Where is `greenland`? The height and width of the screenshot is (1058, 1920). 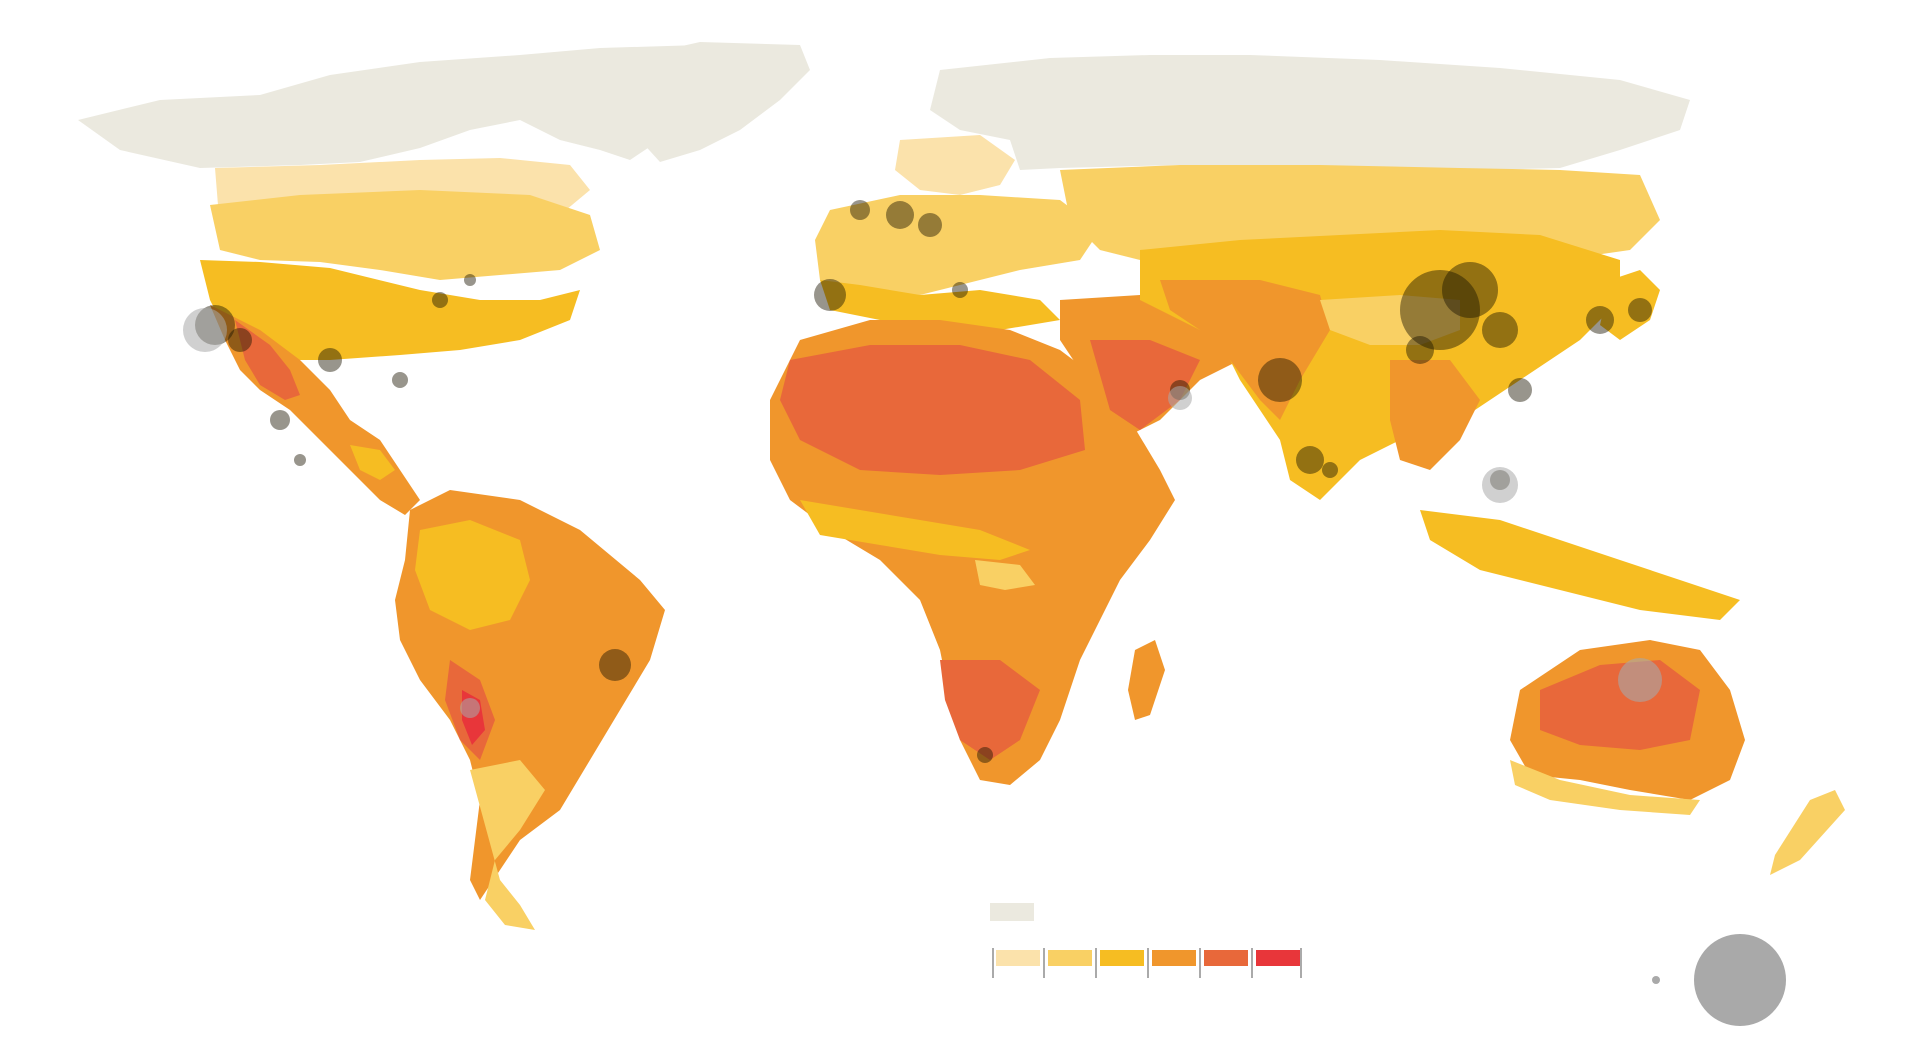
greenland is located at coordinates (715, 102).